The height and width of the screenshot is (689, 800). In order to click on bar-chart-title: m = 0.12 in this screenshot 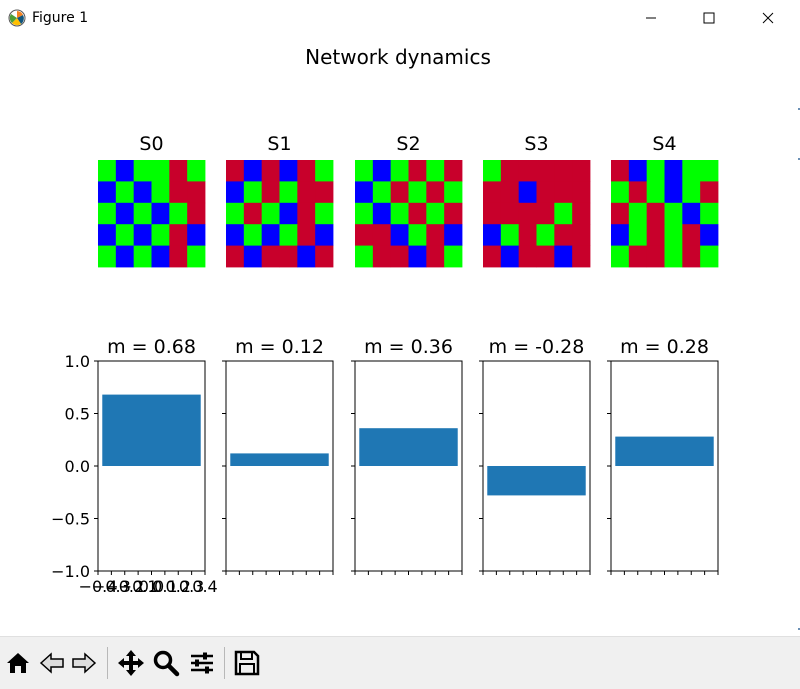, I will do `click(279, 347)`.